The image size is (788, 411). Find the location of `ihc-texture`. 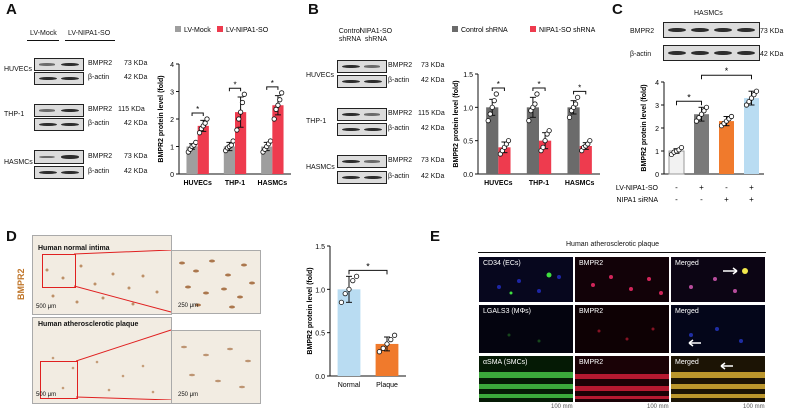

ihc-texture is located at coordinates (102, 285).